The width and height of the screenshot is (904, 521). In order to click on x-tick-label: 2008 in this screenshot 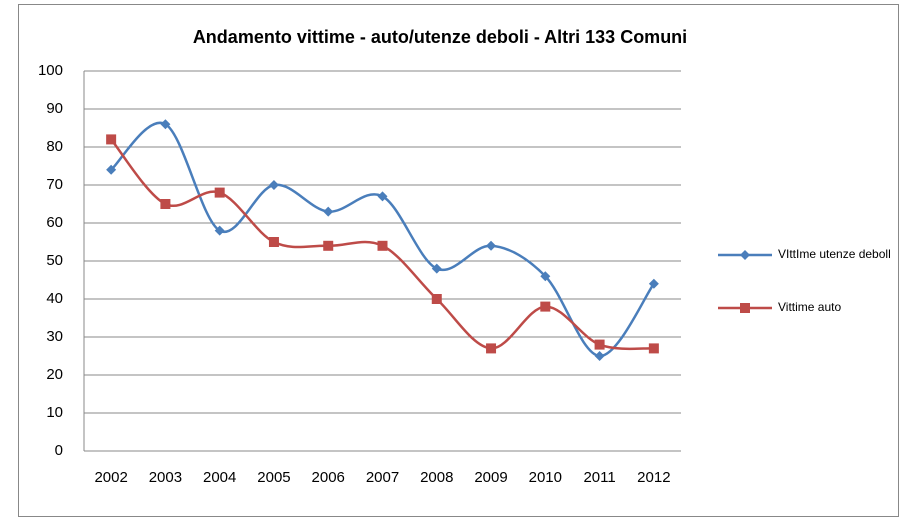, I will do `click(436, 477)`.